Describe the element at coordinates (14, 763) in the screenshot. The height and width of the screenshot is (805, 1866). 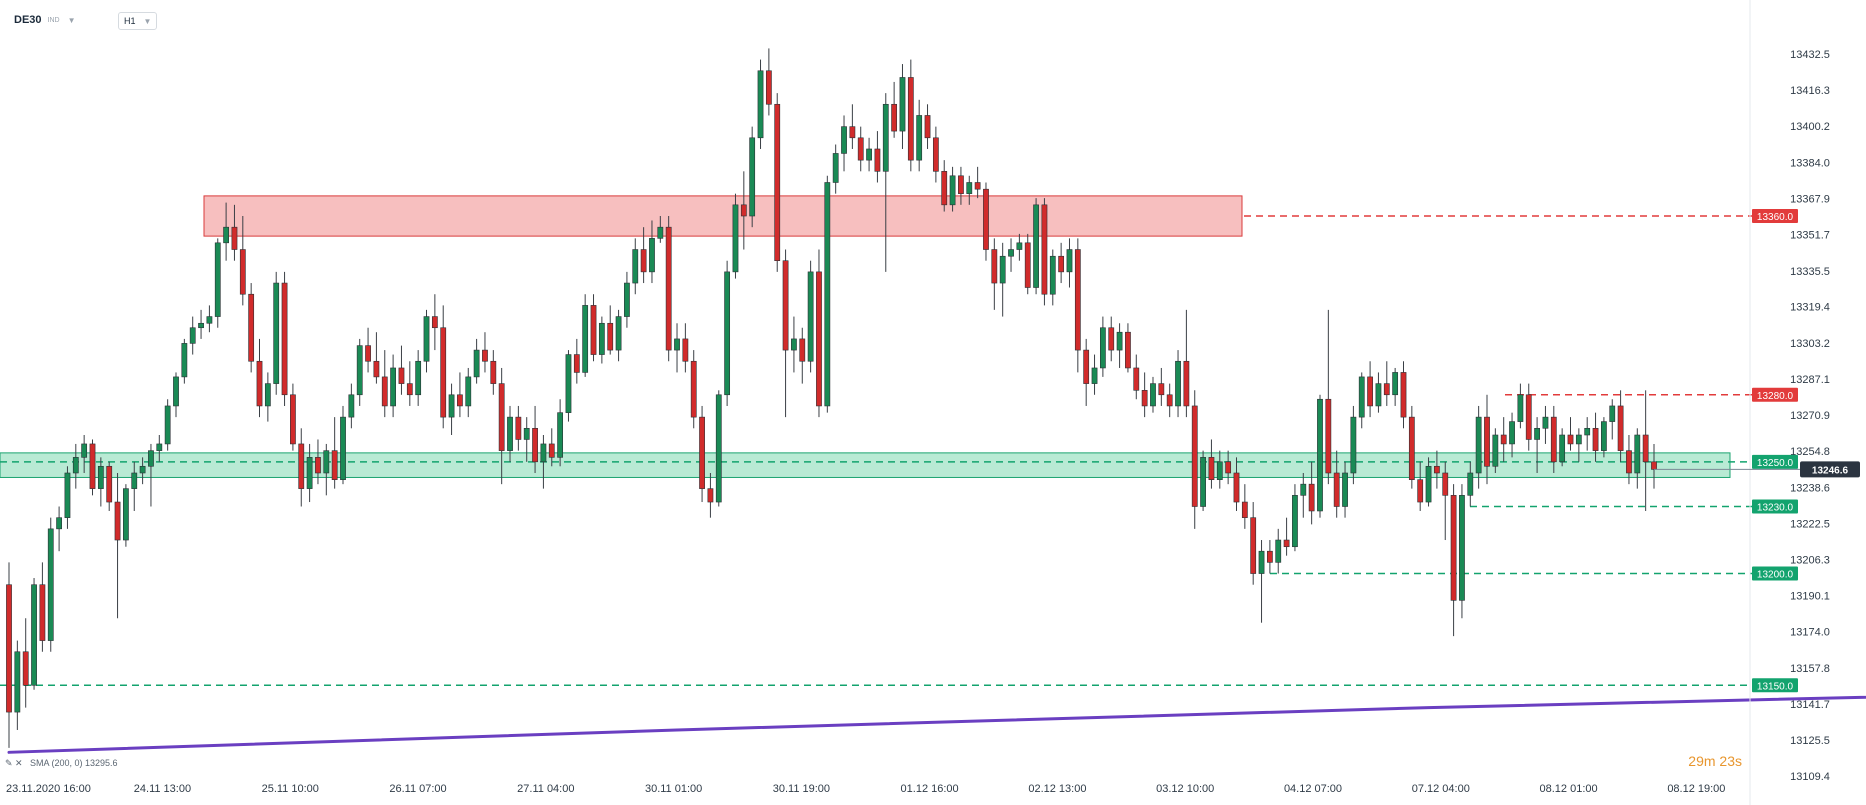
I see `sma-settings-icon: ✎ ✕` at that location.